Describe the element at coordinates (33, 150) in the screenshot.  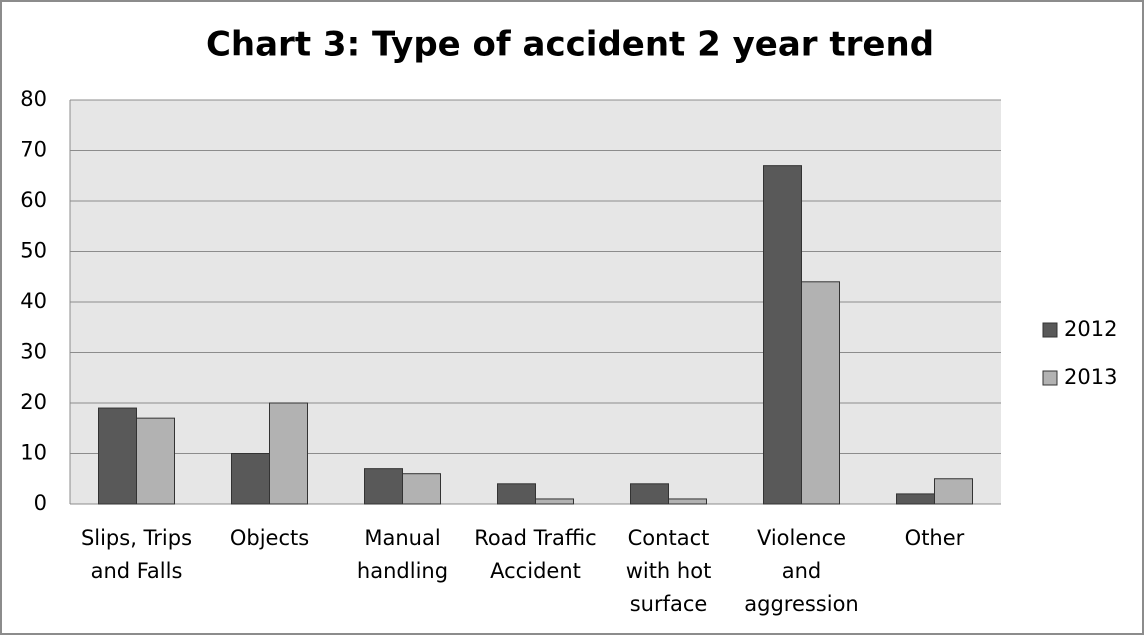
I see `y-tick-label: 70` at that location.